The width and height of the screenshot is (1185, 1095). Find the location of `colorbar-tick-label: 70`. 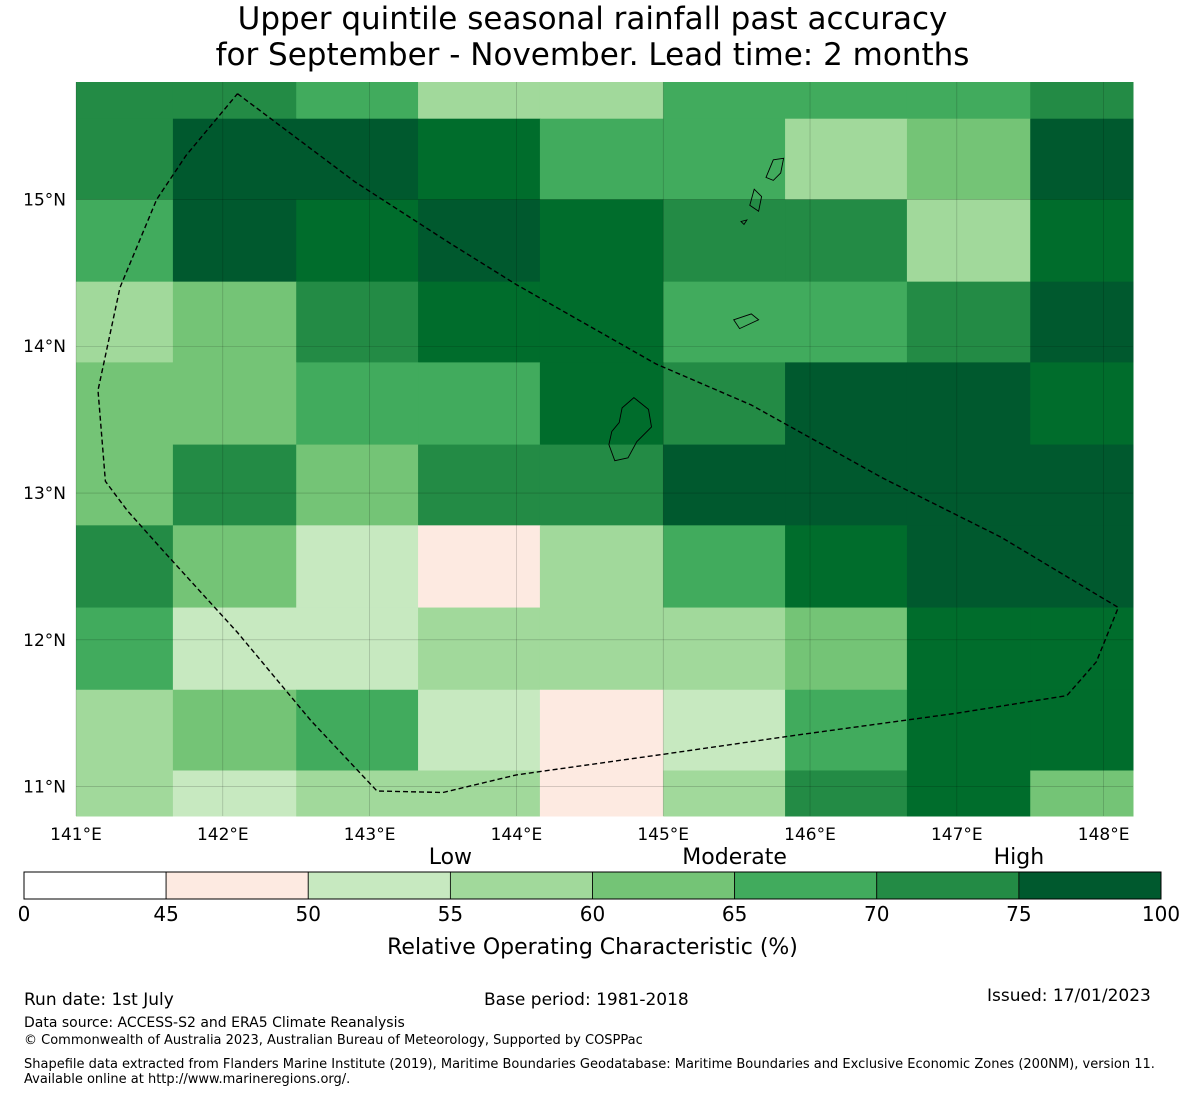

colorbar-tick-label: 70 is located at coordinates (876, 914).